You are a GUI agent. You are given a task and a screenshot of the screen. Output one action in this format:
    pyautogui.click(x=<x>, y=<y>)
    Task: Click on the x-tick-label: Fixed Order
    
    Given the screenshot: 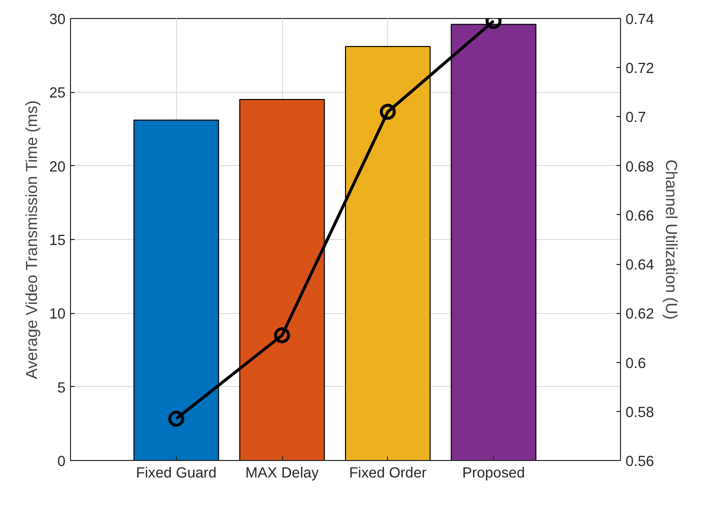 What is the action you would take?
    pyautogui.click(x=388, y=474)
    